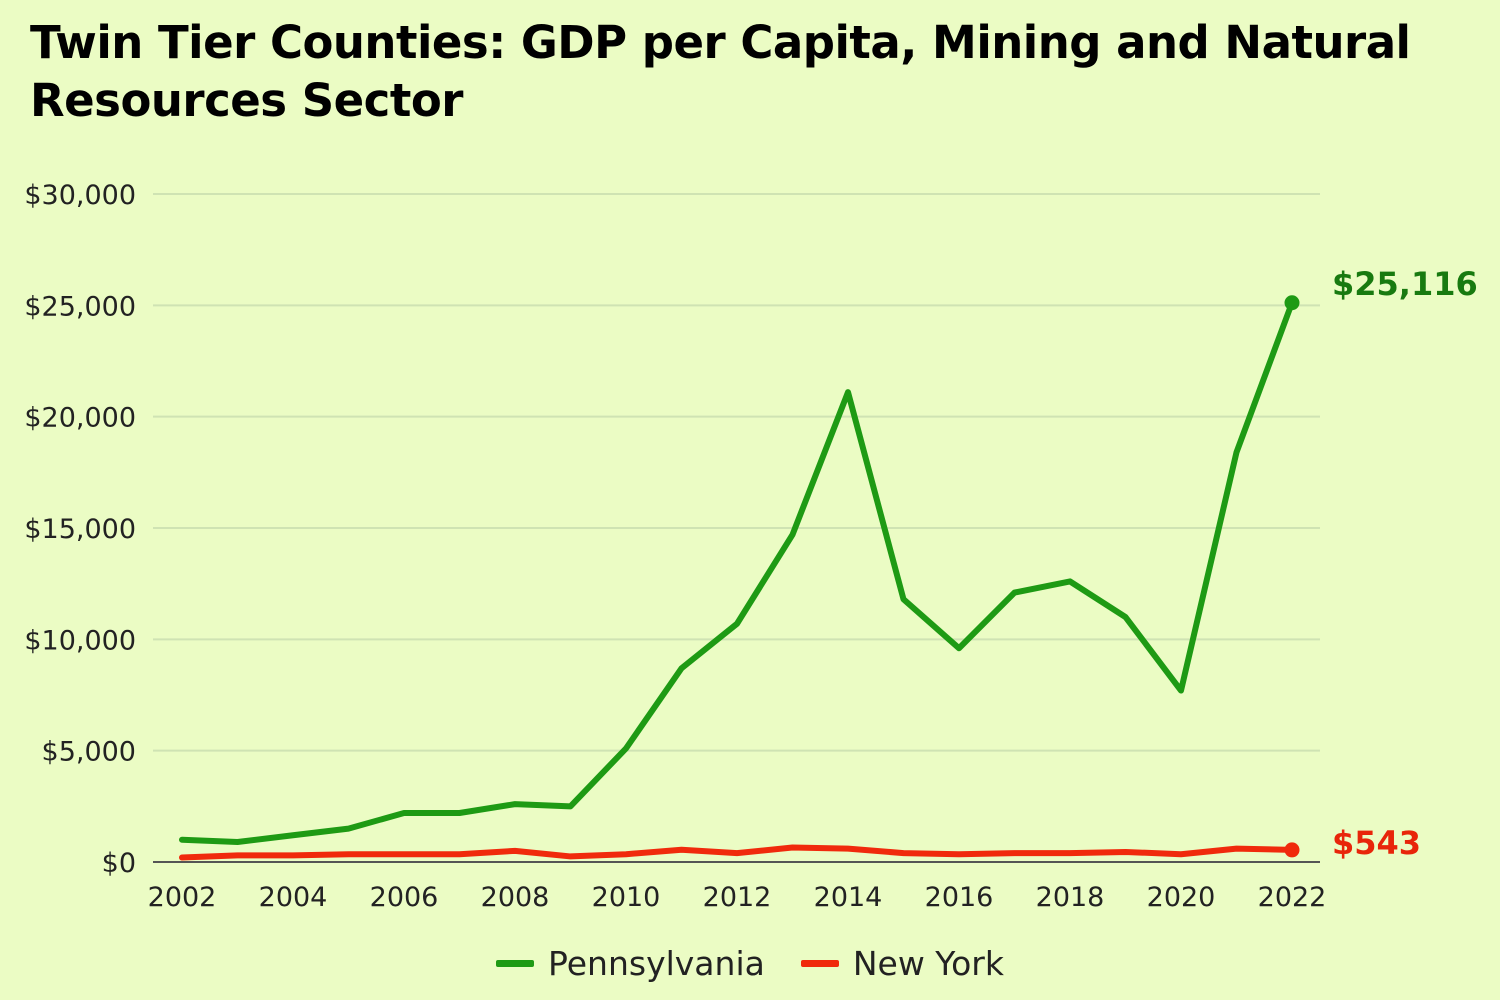 Image resolution: width=1500 pixels, height=1000 pixels. What do you see at coordinates (1292, 897) in the screenshot?
I see `x-tick-label: 2022` at bounding box center [1292, 897].